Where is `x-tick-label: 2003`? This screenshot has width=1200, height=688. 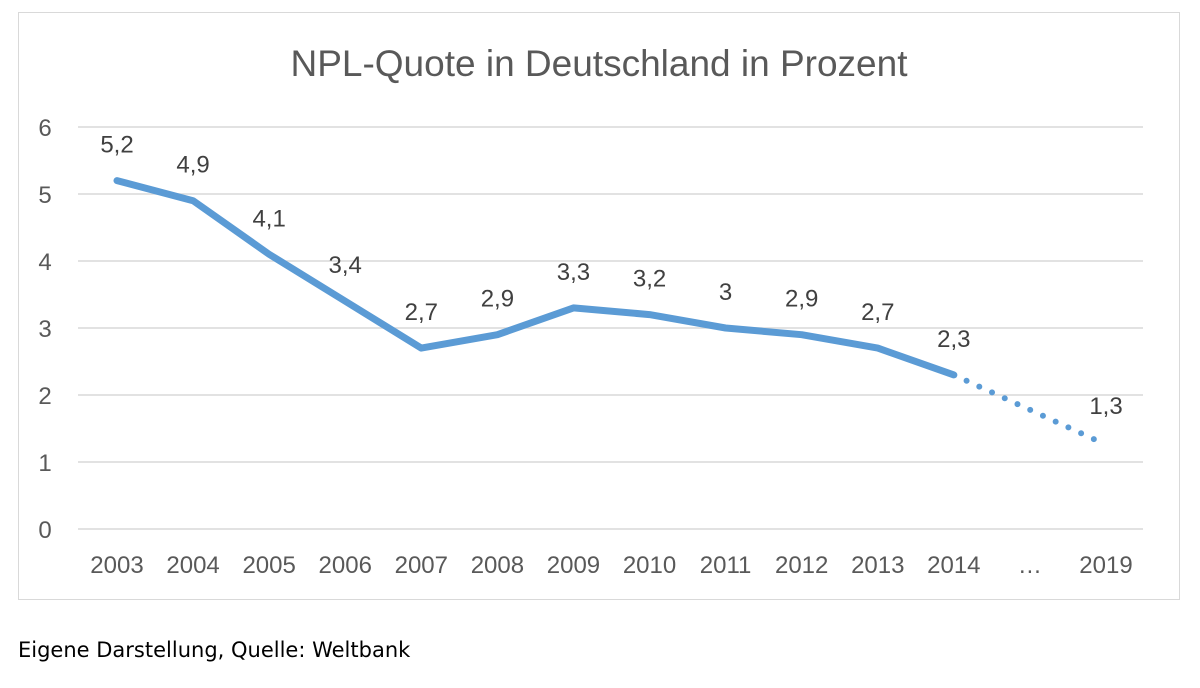
x-tick-label: 2003 is located at coordinates (116, 565).